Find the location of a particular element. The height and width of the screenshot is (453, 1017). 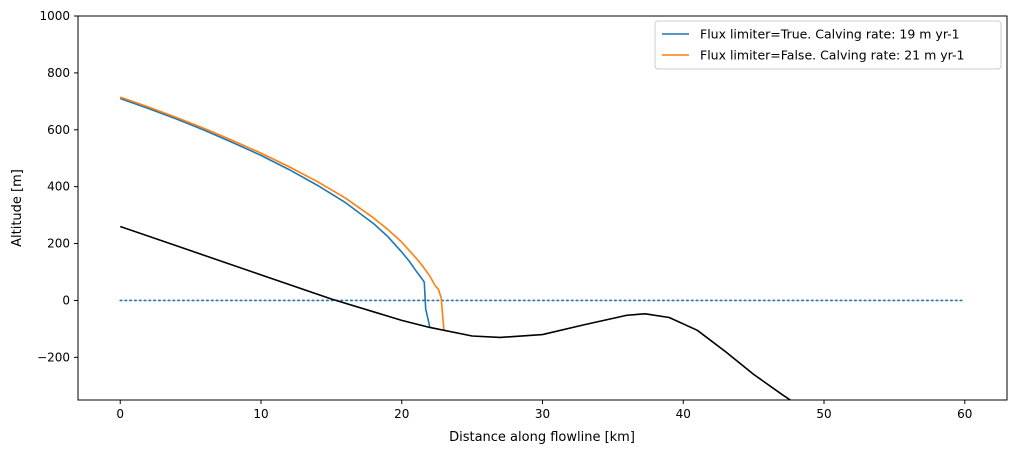

y-tick-label: 1000 is located at coordinates (54, 16).